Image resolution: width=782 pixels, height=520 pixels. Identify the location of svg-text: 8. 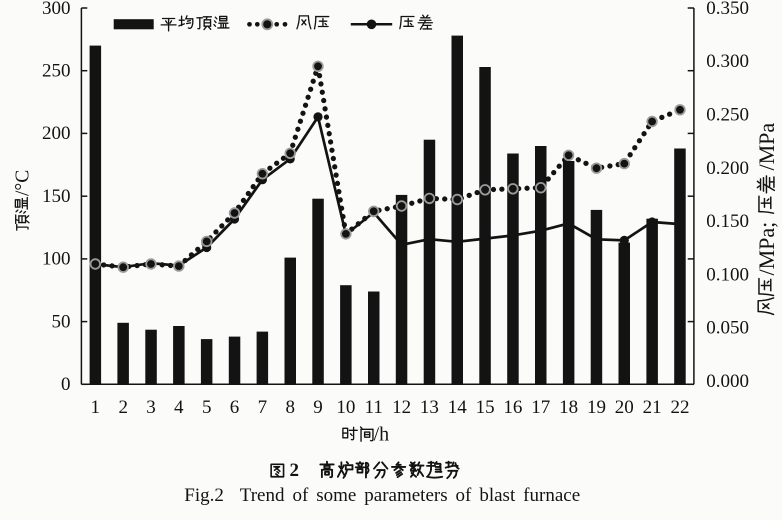
(290, 407).